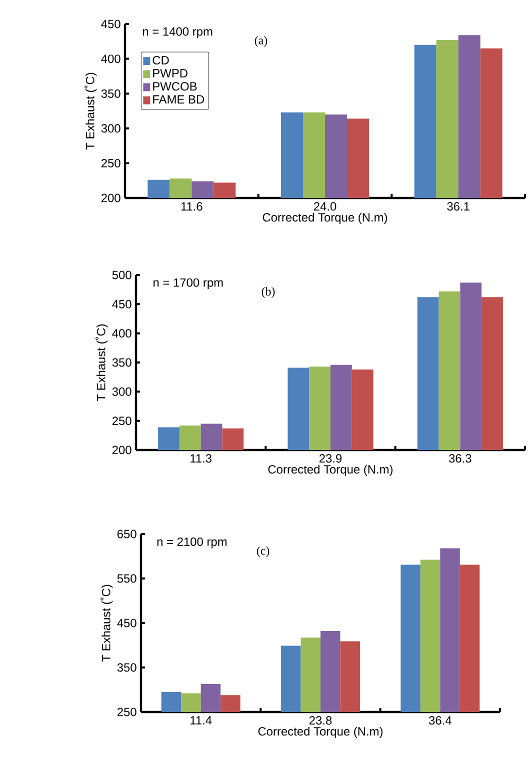 This screenshot has width=531, height=765. What do you see at coordinates (177, 32) in the screenshot?
I see `annotation: n = 1400 rpm` at bounding box center [177, 32].